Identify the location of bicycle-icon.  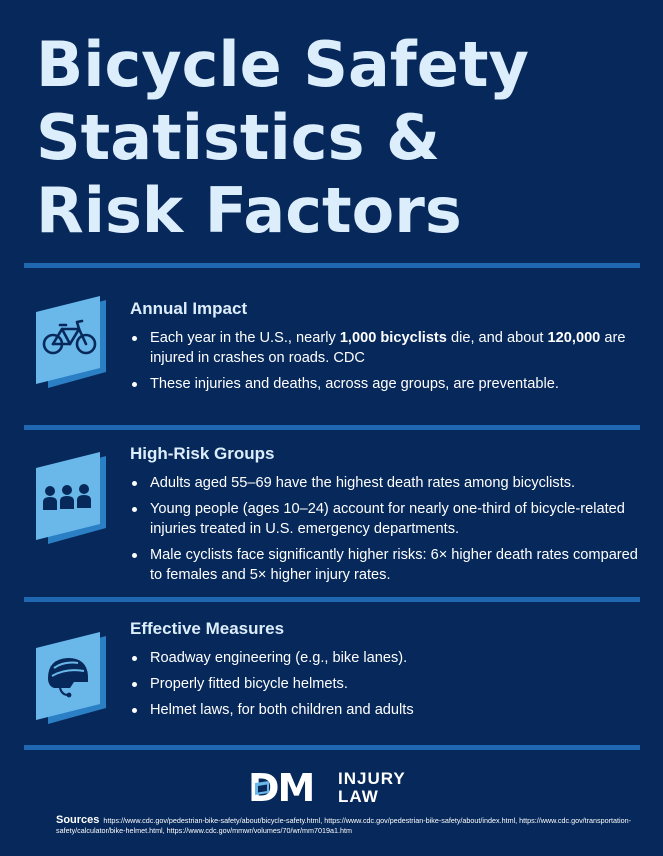
(70, 344).